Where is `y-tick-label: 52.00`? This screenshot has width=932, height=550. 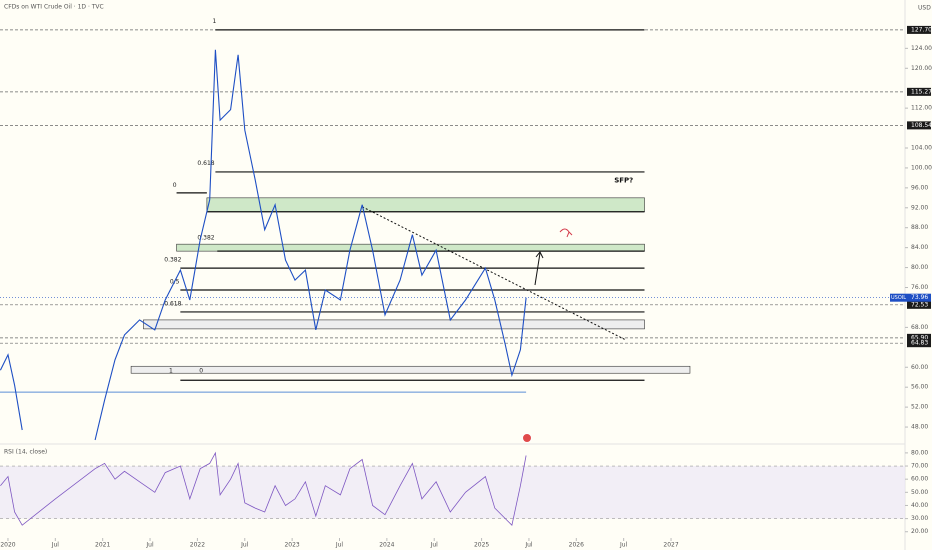
y-tick-label: 52.00 is located at coordinates (919, 407).